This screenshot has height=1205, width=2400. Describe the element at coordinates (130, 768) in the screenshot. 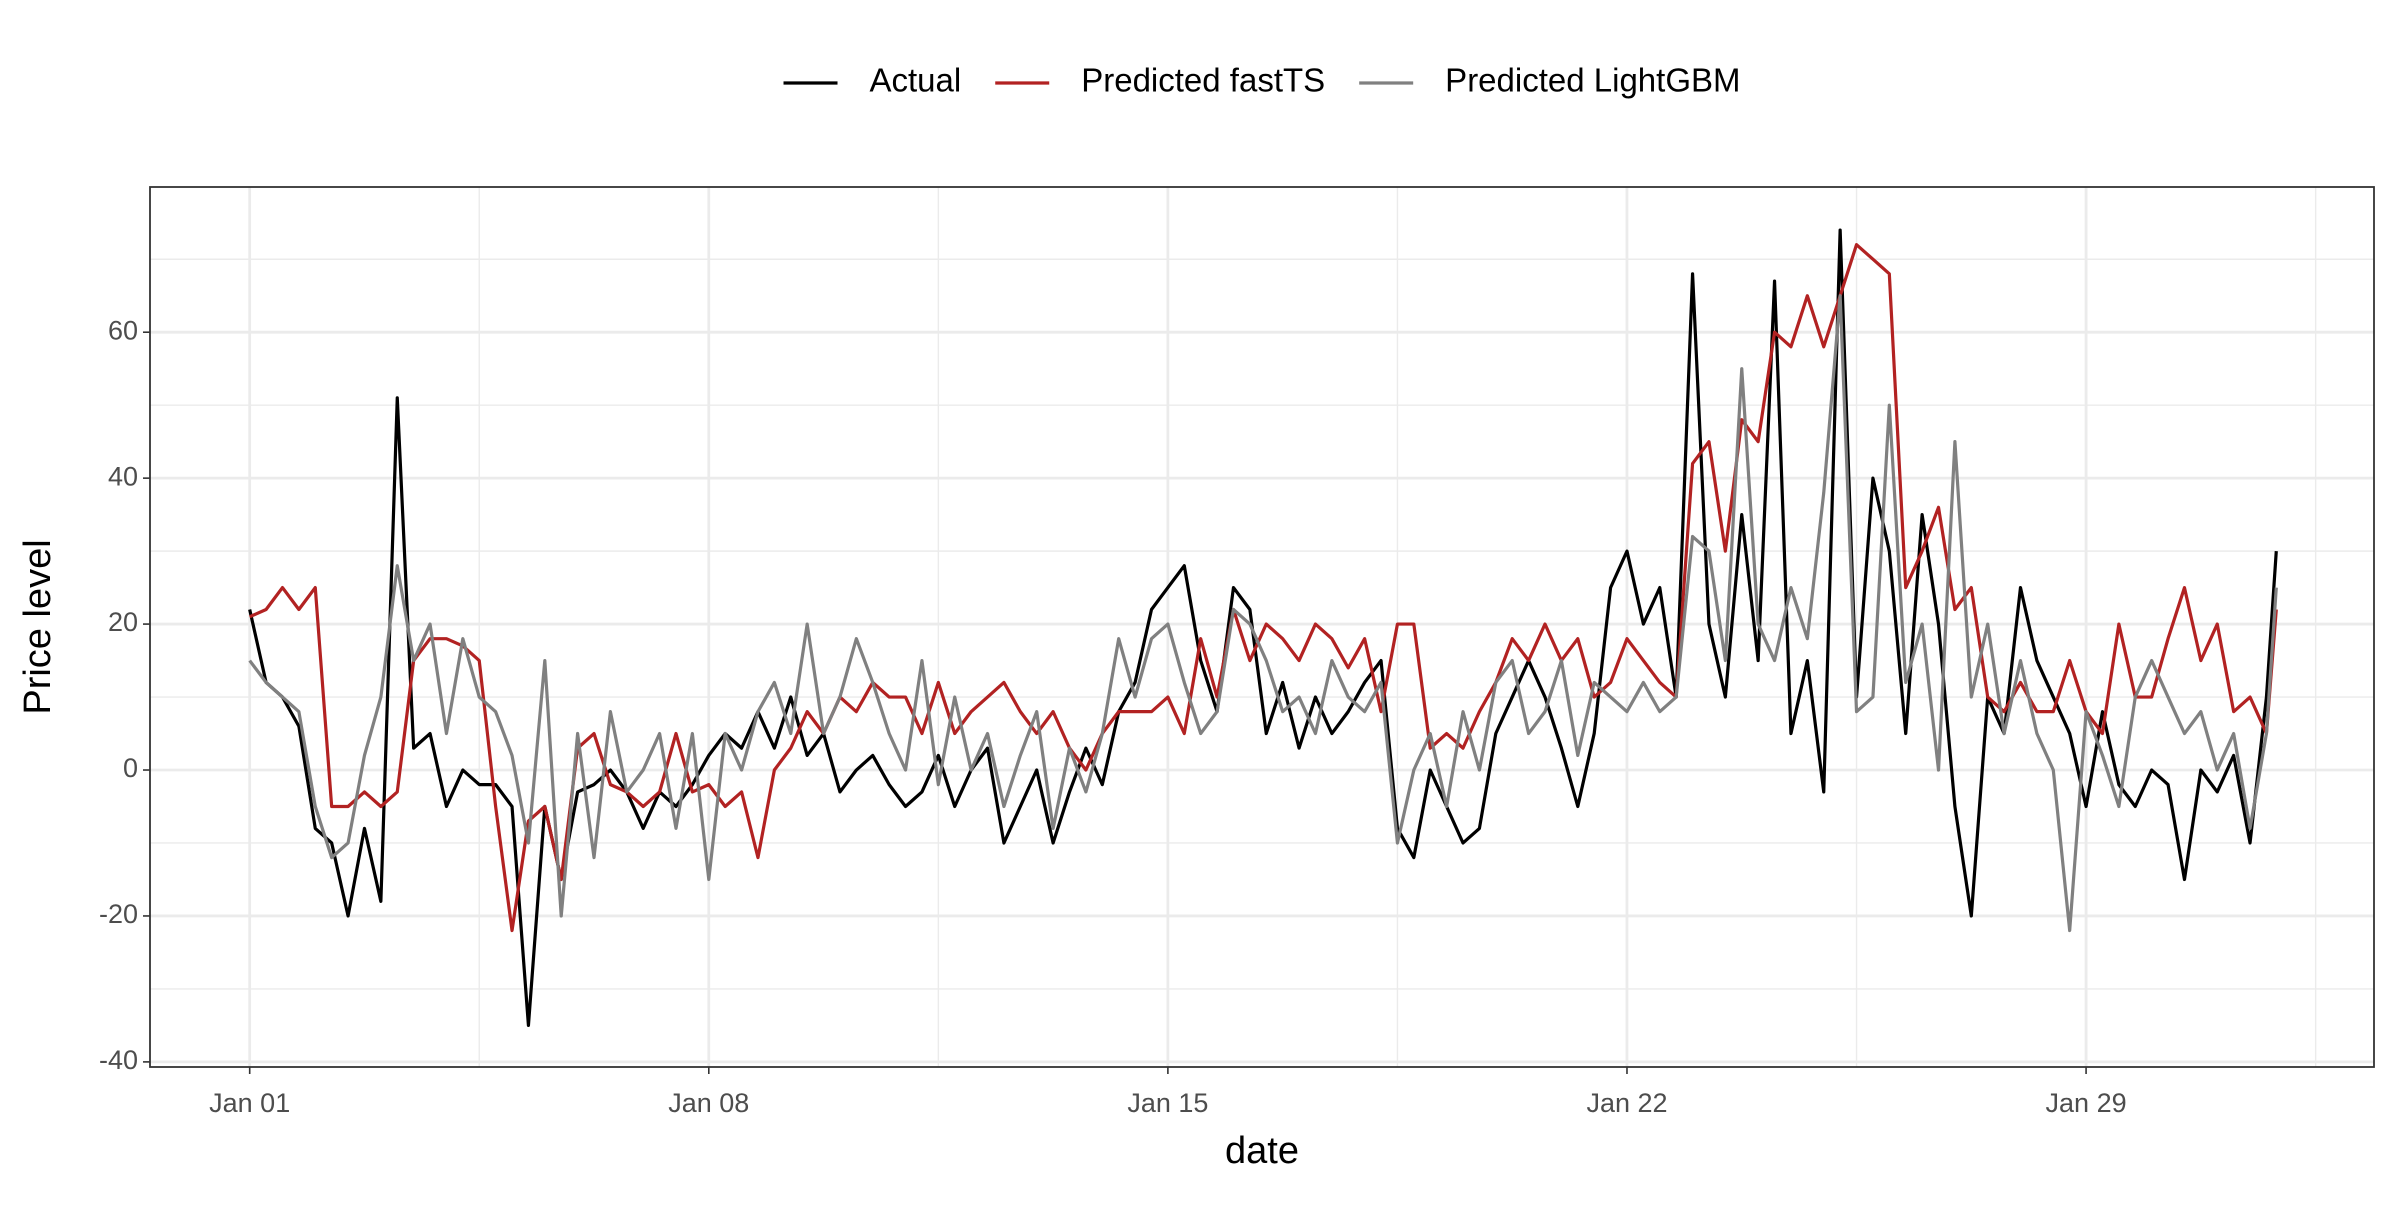

I see `y-tick-label: 0` at that location.